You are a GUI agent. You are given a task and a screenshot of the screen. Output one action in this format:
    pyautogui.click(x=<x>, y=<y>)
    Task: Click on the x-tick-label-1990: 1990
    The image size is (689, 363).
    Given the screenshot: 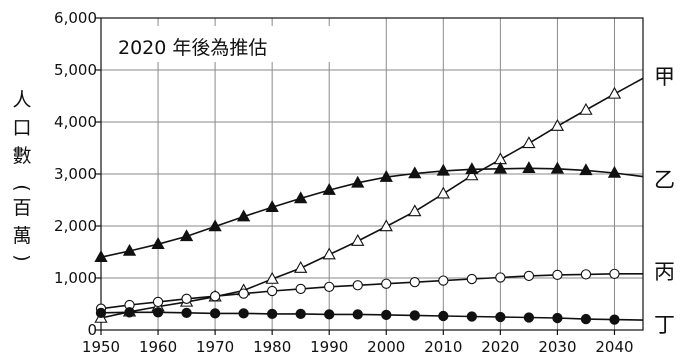 What is the action you would take?
    pyautogui.click(x=329, y=347)
    